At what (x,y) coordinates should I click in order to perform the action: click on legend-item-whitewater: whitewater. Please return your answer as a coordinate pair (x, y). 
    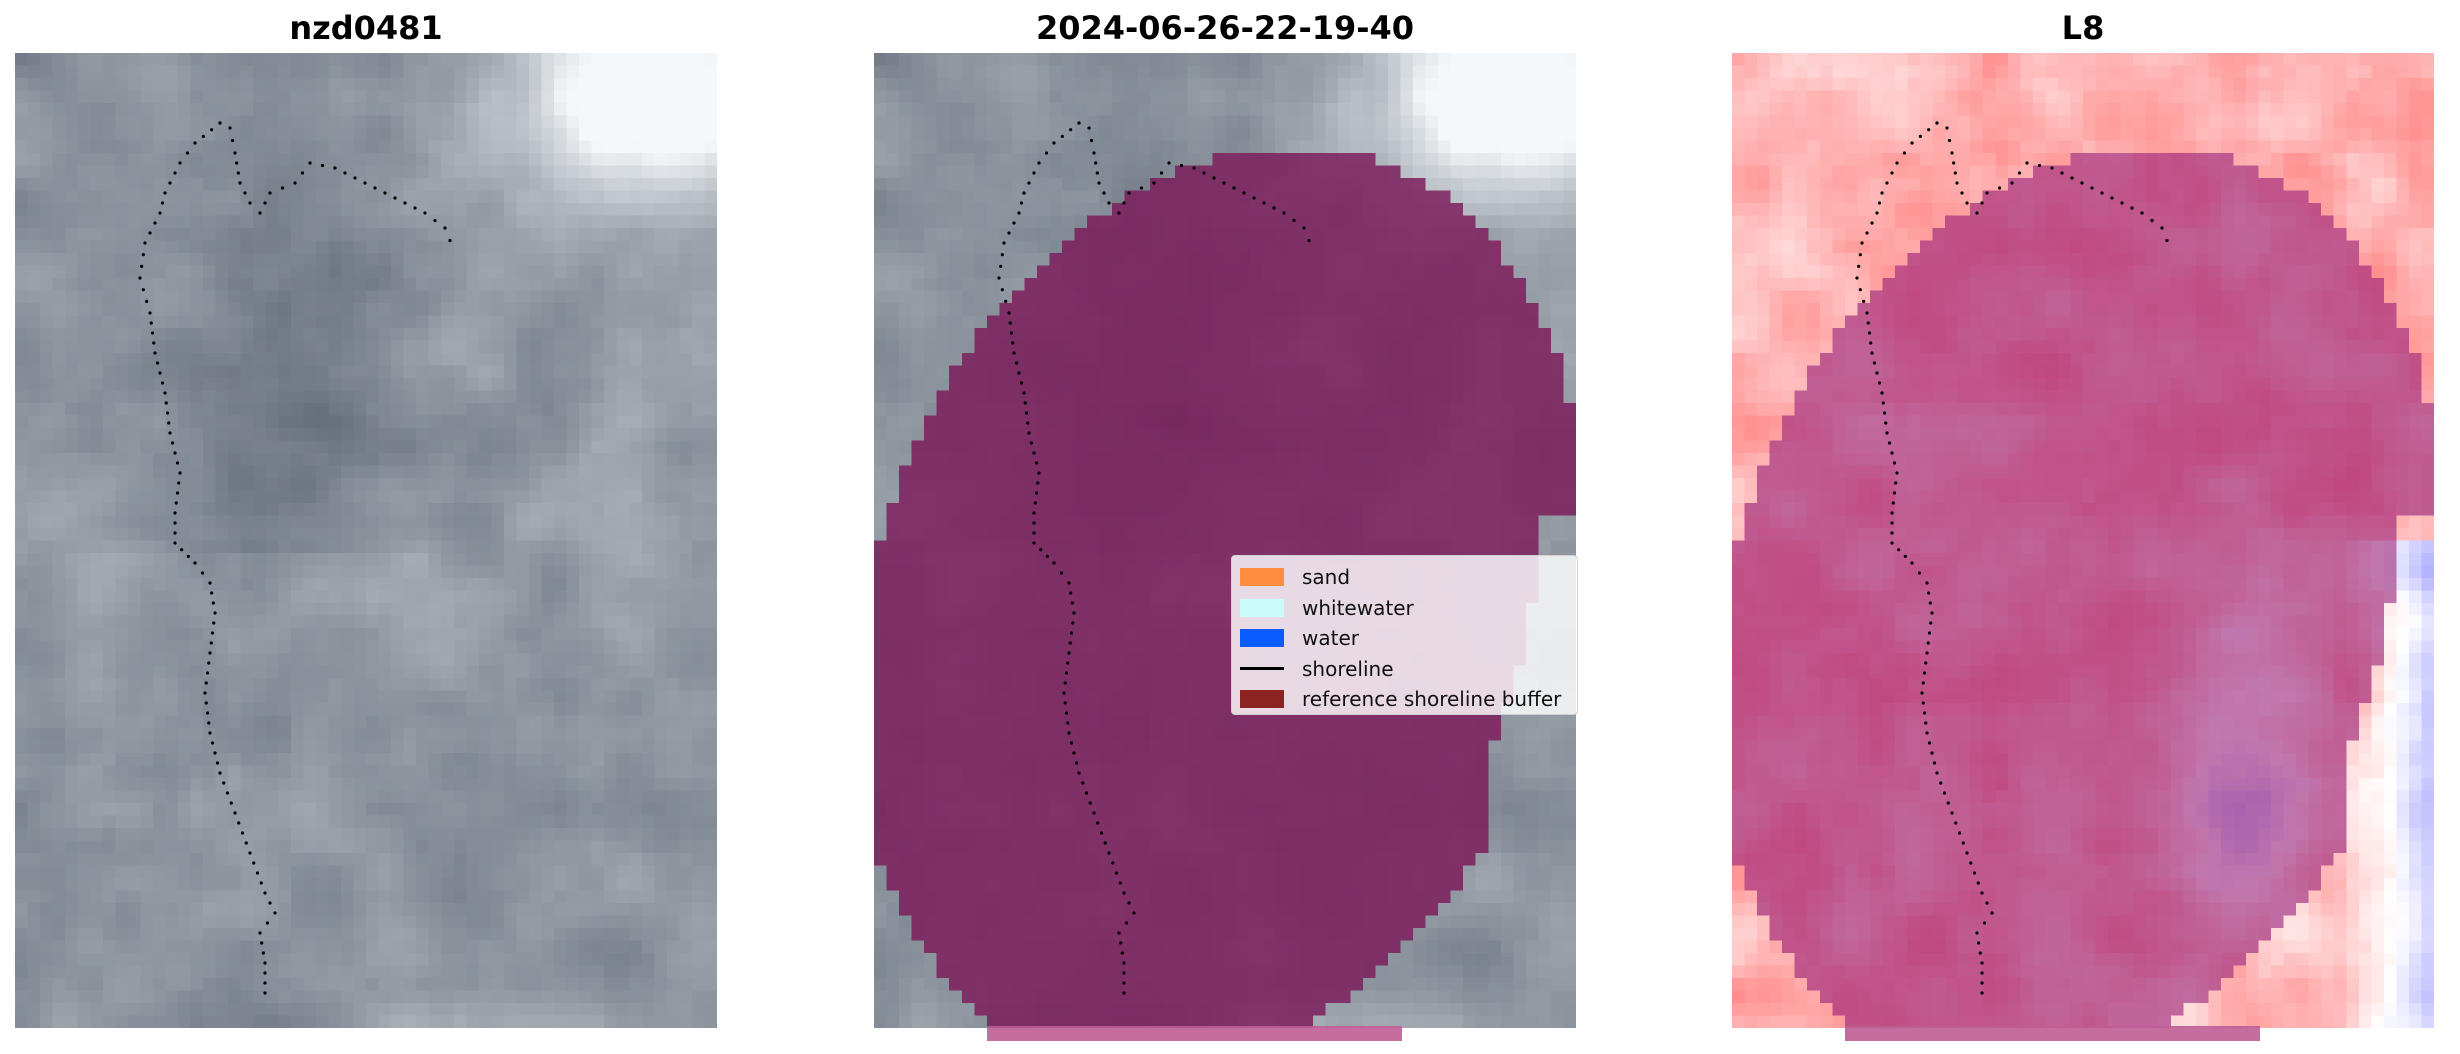
    Looking at the image, I should click on (1404, 608).